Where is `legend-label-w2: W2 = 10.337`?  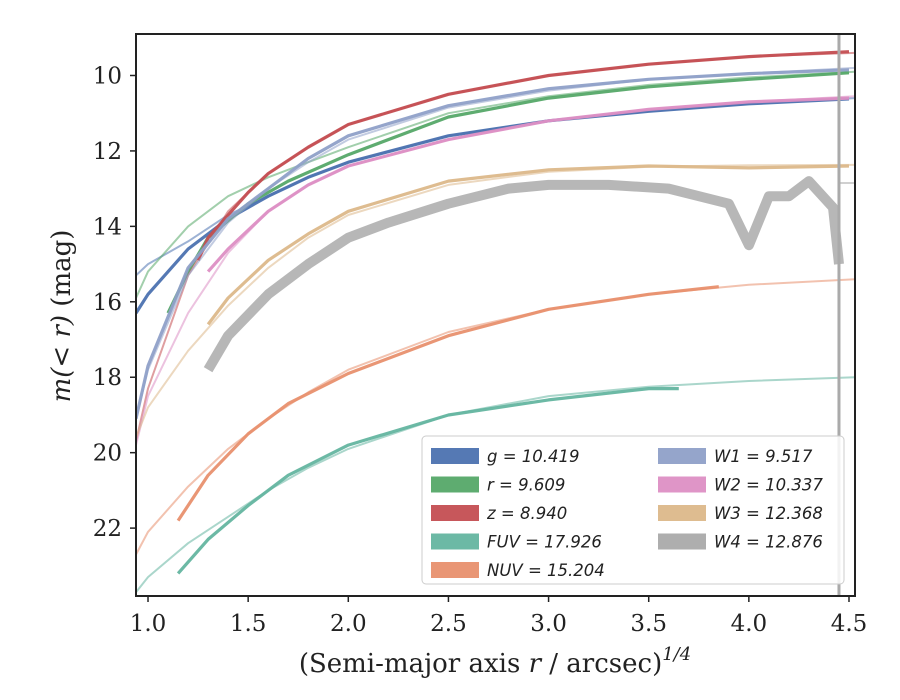 legend-label-w2: W2 = 10.337 is located at coordinates (768, 485).